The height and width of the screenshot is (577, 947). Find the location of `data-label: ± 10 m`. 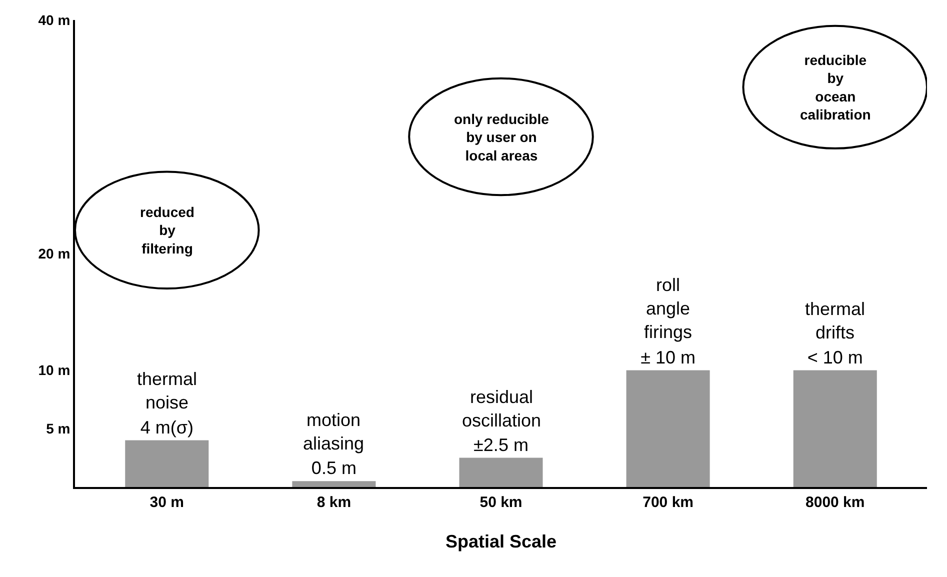

data-label: ± 10 m is located at coordinates (668, 357).